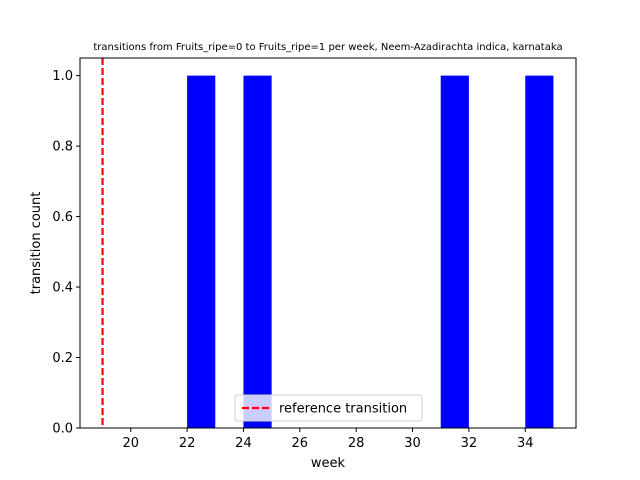  I want to click on legend: reference transition, so click(328, 408).